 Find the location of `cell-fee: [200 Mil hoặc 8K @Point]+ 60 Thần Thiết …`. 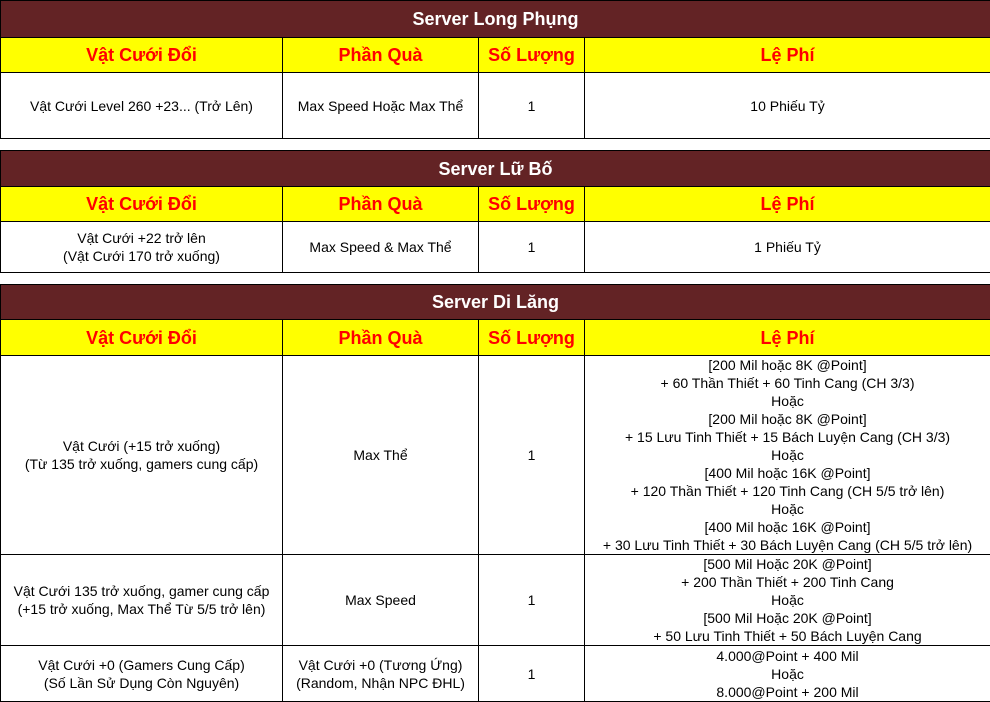

cell-fee: [200 Mil hoặc 8K @Point]+ 60 Thần Thiết … is located at coordinates (787, 455).